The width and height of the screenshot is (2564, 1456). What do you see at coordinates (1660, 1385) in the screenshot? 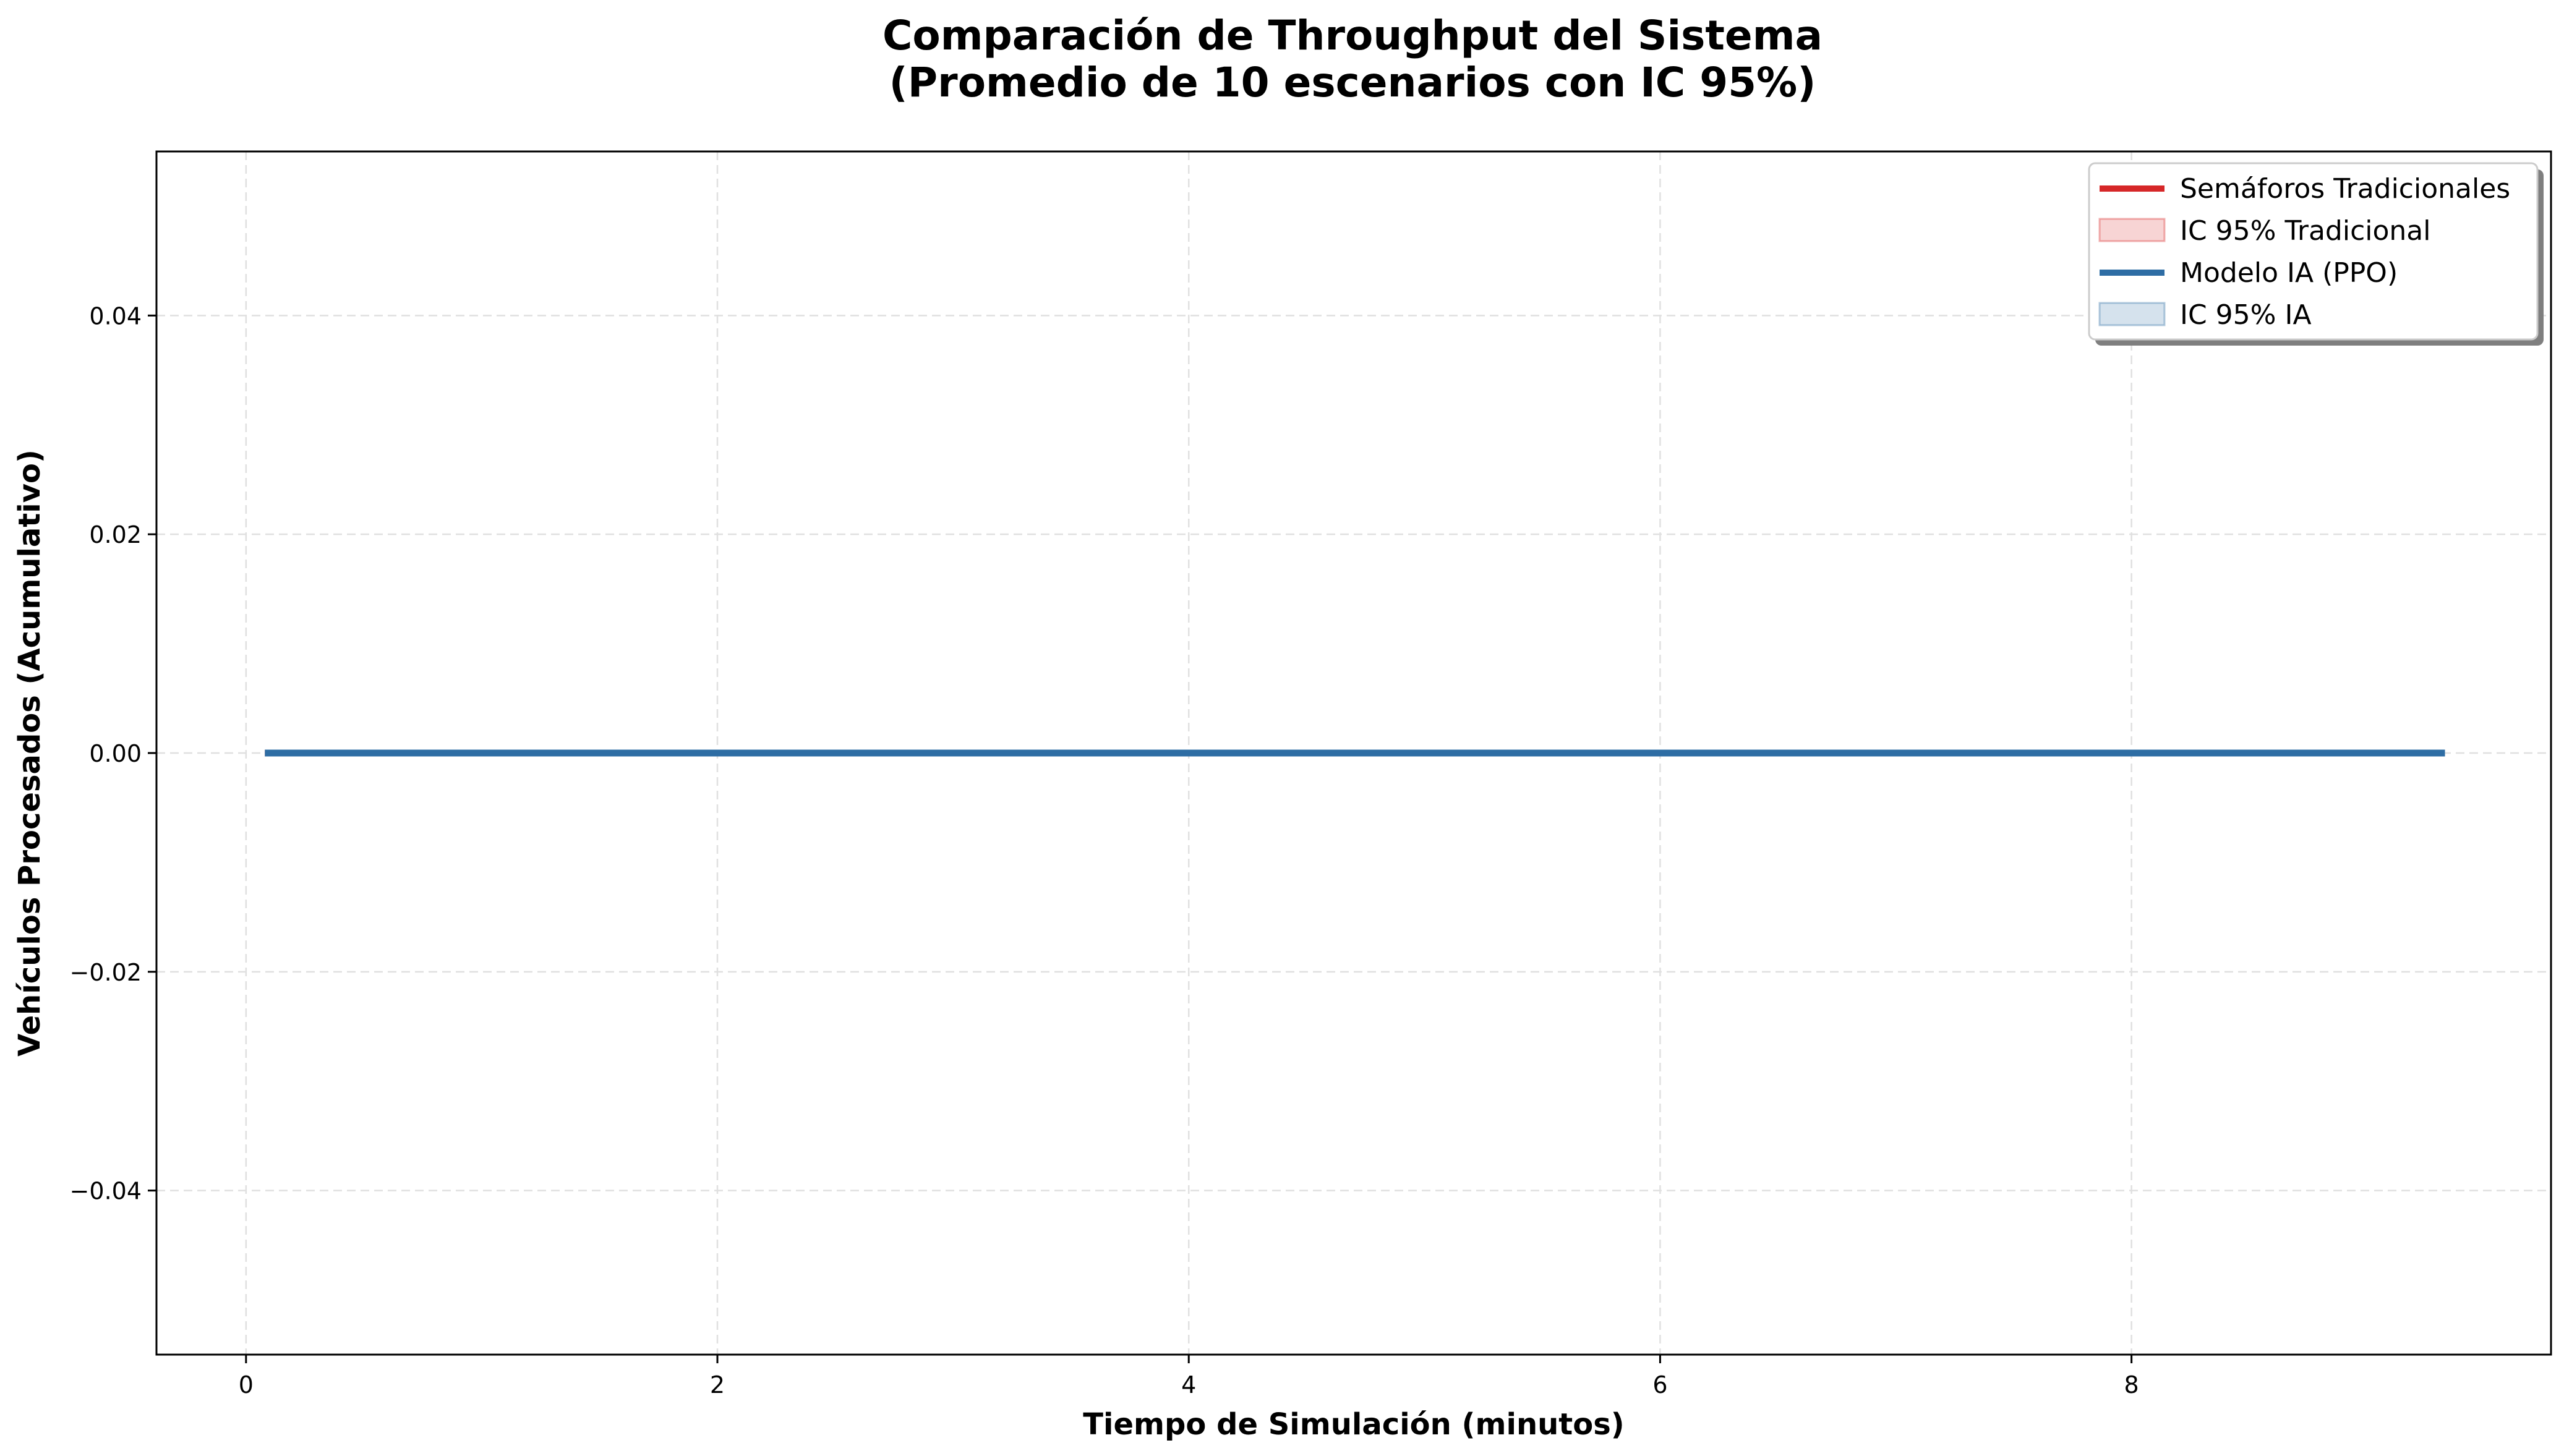
I see `x-tick-label: 6` at bounding box center [1660, 1385].